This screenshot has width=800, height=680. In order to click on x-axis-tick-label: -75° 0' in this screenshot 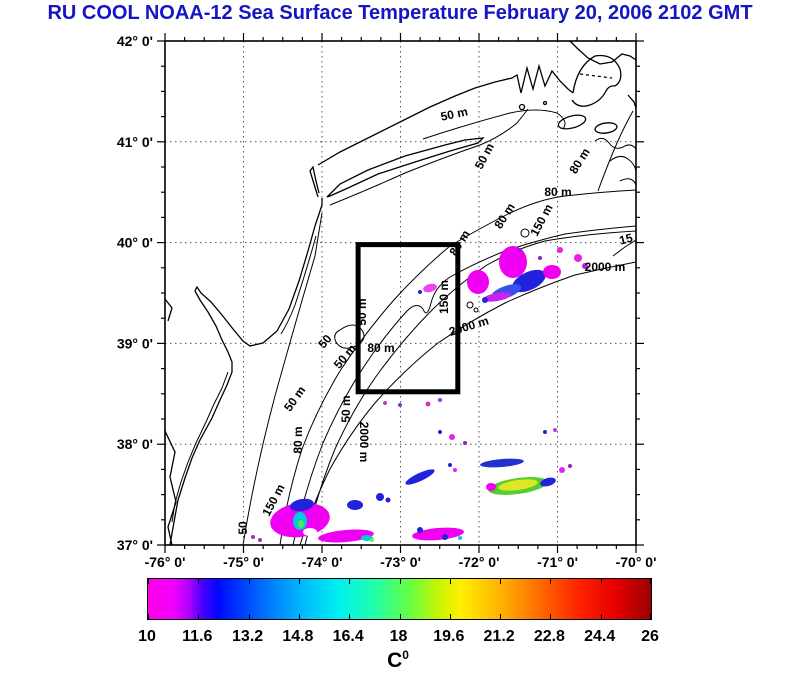, I will do `click(243, 562)`.